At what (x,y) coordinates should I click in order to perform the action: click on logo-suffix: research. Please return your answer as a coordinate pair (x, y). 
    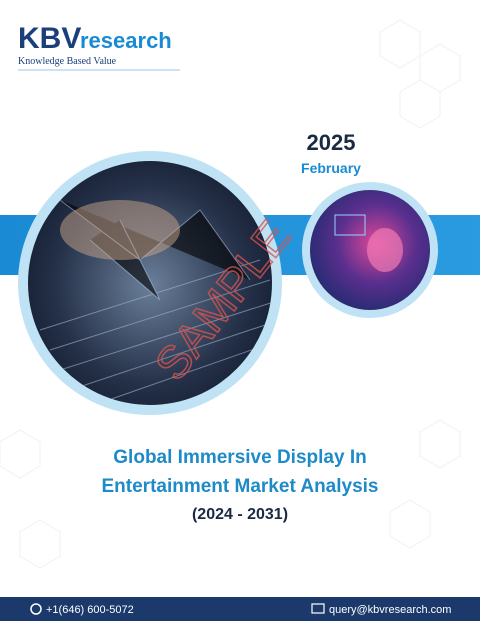
    Looking at the image, I should click on (126, 40).